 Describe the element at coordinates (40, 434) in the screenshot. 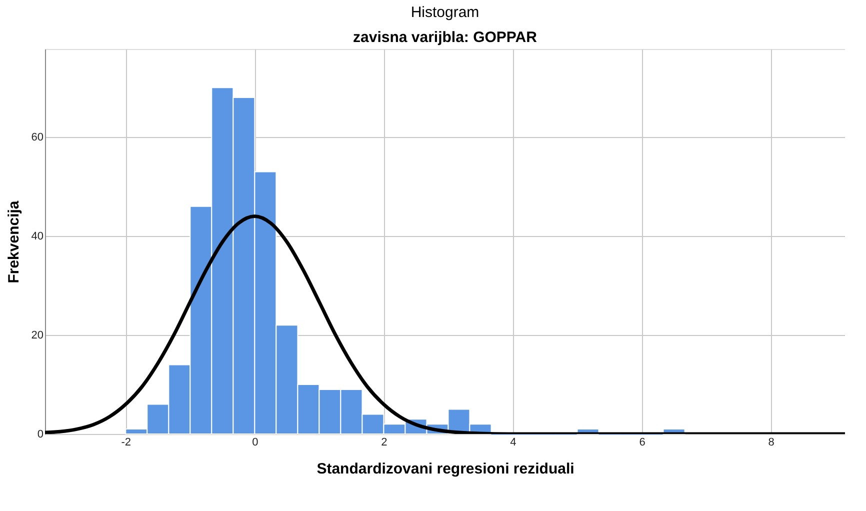

I see `y-tick-label: 0` at that location.